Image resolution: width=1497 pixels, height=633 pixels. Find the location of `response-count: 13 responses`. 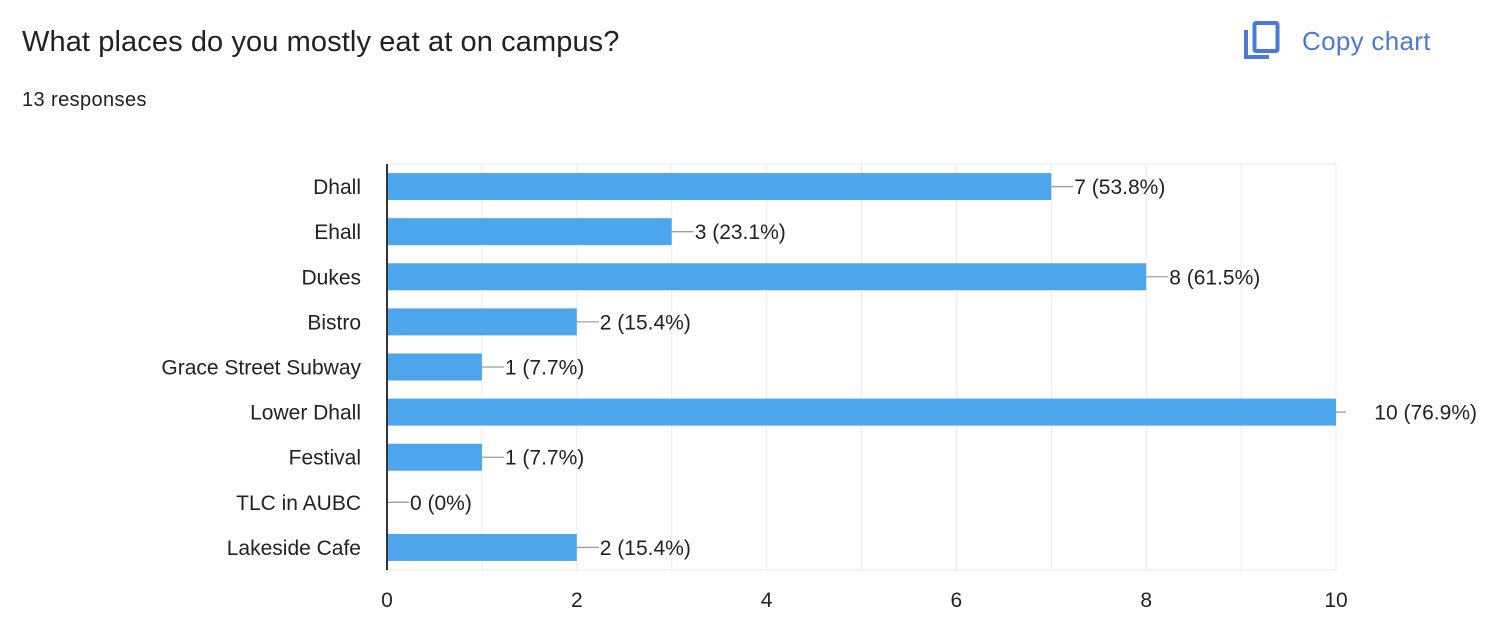

response-count: 13 responses is located at coordinates (84, 100).